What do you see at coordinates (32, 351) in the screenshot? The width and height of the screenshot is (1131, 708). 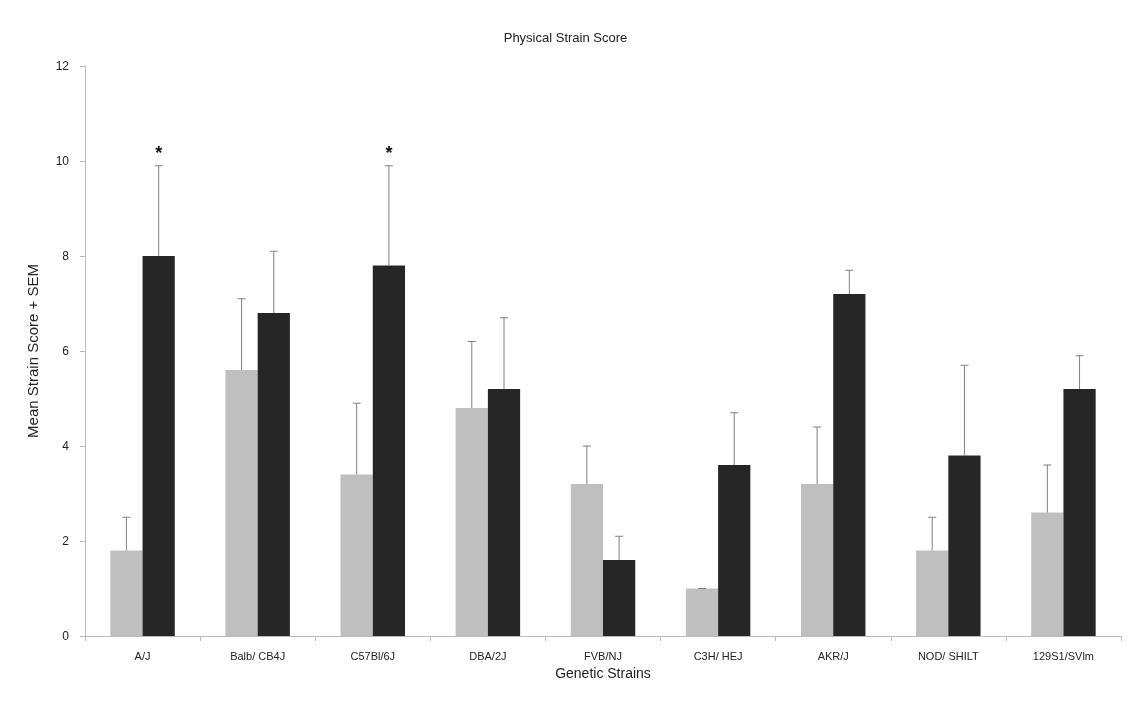 I see `y-axis-title: Mean Strain Score + SEM` at bounding box center [32, 351].